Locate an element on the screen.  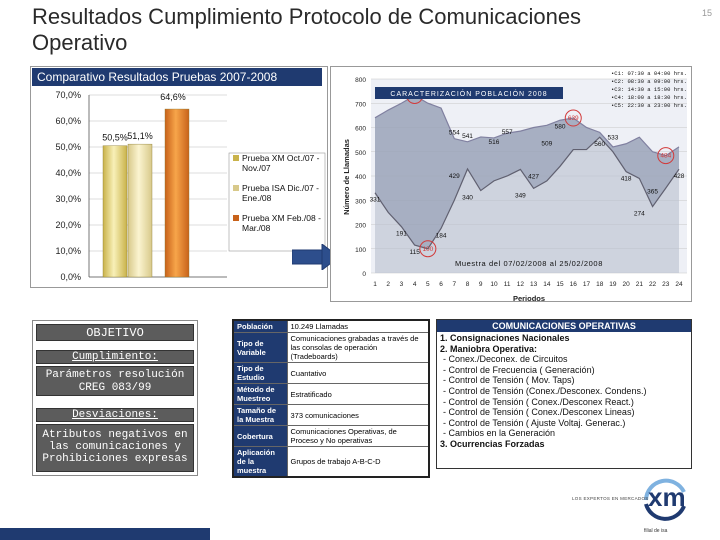
x-tick-label: 1 is located at coordinates (375, 284).